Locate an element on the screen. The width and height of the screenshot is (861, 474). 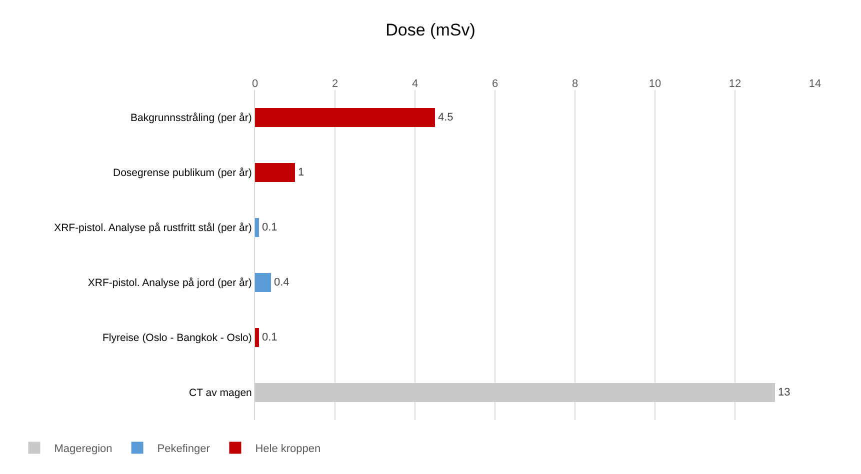
y-tick-label: CT av magen is located at coordinates (220, 393).